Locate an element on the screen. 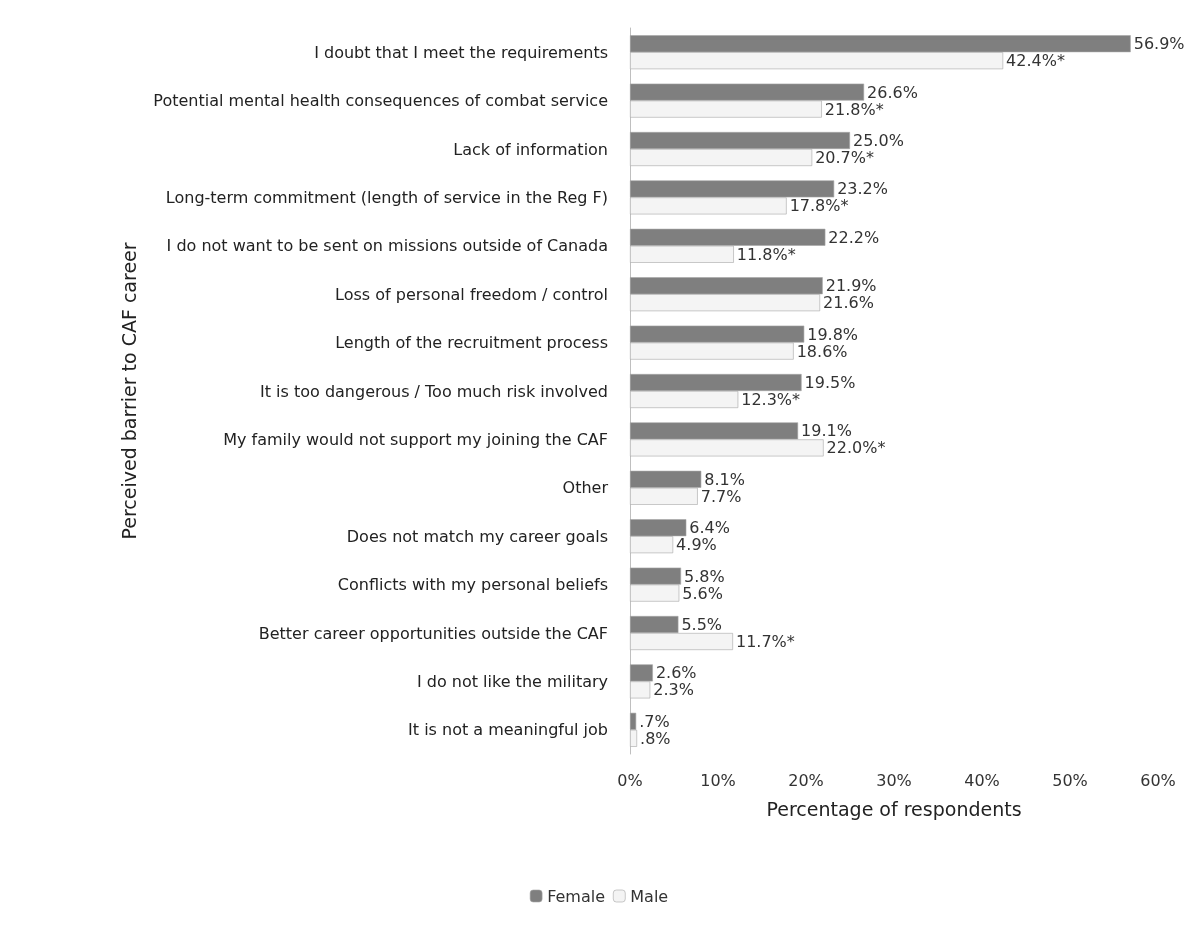 The image size is (1198, 929). y-tick-label: I do not like the military is located at coordinates (512, 681).